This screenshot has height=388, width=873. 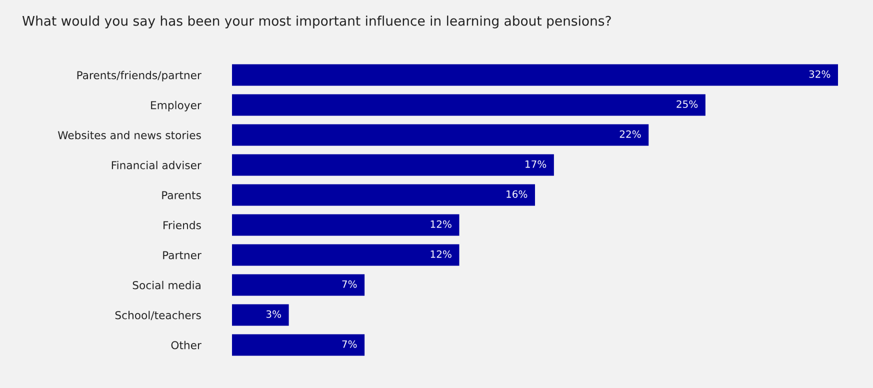 What do you see at coordinates (517, 194) in the screenshot?
I see `data-label: 16%` at bounding box center [517, 194].